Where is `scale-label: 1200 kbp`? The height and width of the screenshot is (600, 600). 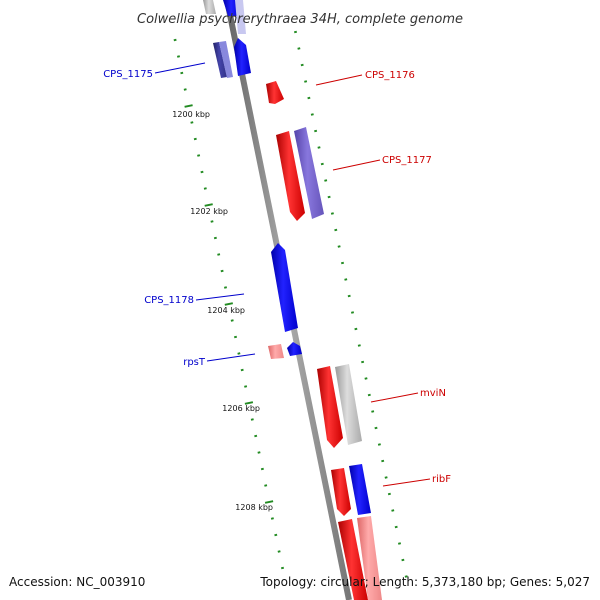
scale-label: 1200 kbp is located at coordinates (191, 114).